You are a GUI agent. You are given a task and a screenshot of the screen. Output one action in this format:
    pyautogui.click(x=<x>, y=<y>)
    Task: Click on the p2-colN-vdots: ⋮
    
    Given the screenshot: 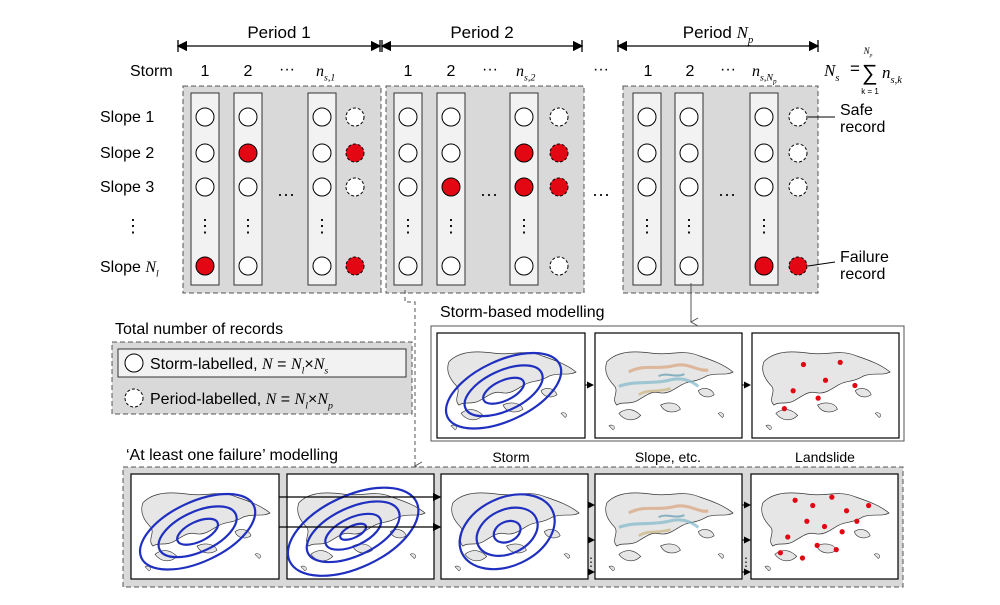 What is the action you would take?
    pyautogui.click(x=524, y=226)
    